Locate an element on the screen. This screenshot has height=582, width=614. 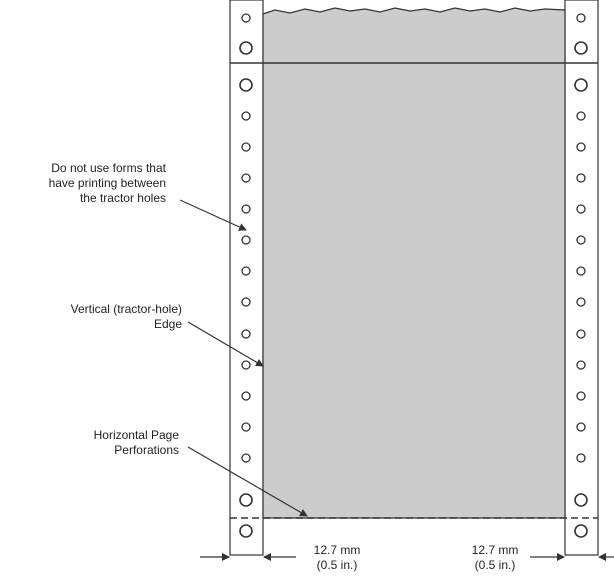
vertical-edge-callout: Vertical (tractor-hole) Edge is located at coordinates (126, 317).